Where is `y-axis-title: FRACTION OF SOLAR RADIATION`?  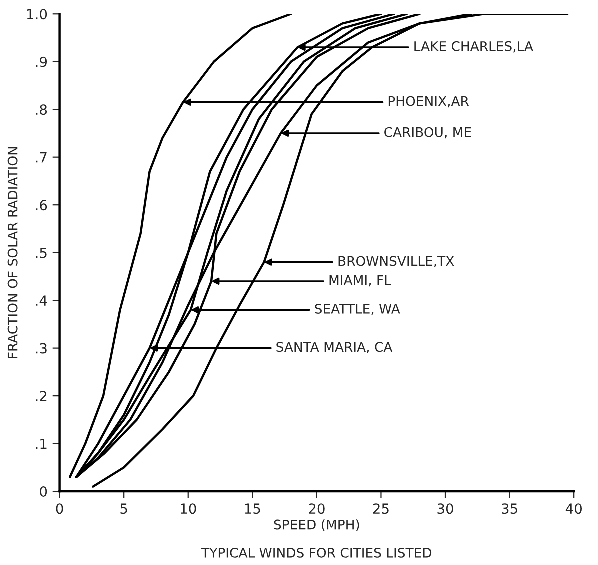 y-axis-title: FRACTION OF SOLAR RADIATION is located at coordinates (13, 252).